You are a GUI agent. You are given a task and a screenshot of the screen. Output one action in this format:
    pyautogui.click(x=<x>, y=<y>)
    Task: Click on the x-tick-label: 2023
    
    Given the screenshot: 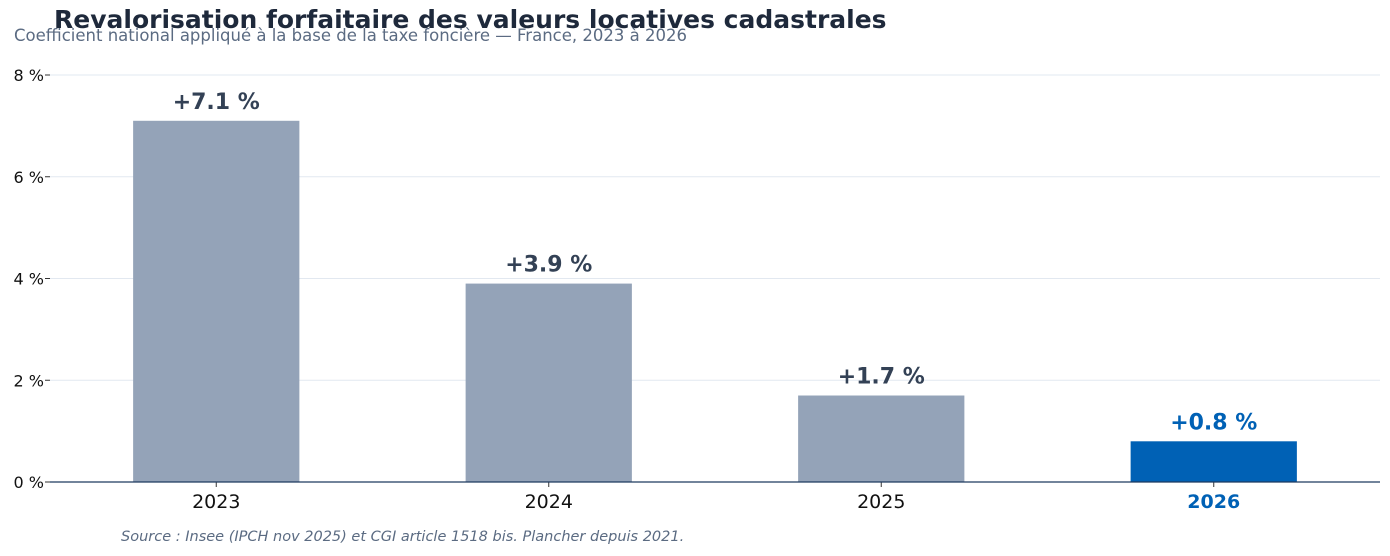 What is the action you would take?
    pyautogui.click(x=216, y=502)
    